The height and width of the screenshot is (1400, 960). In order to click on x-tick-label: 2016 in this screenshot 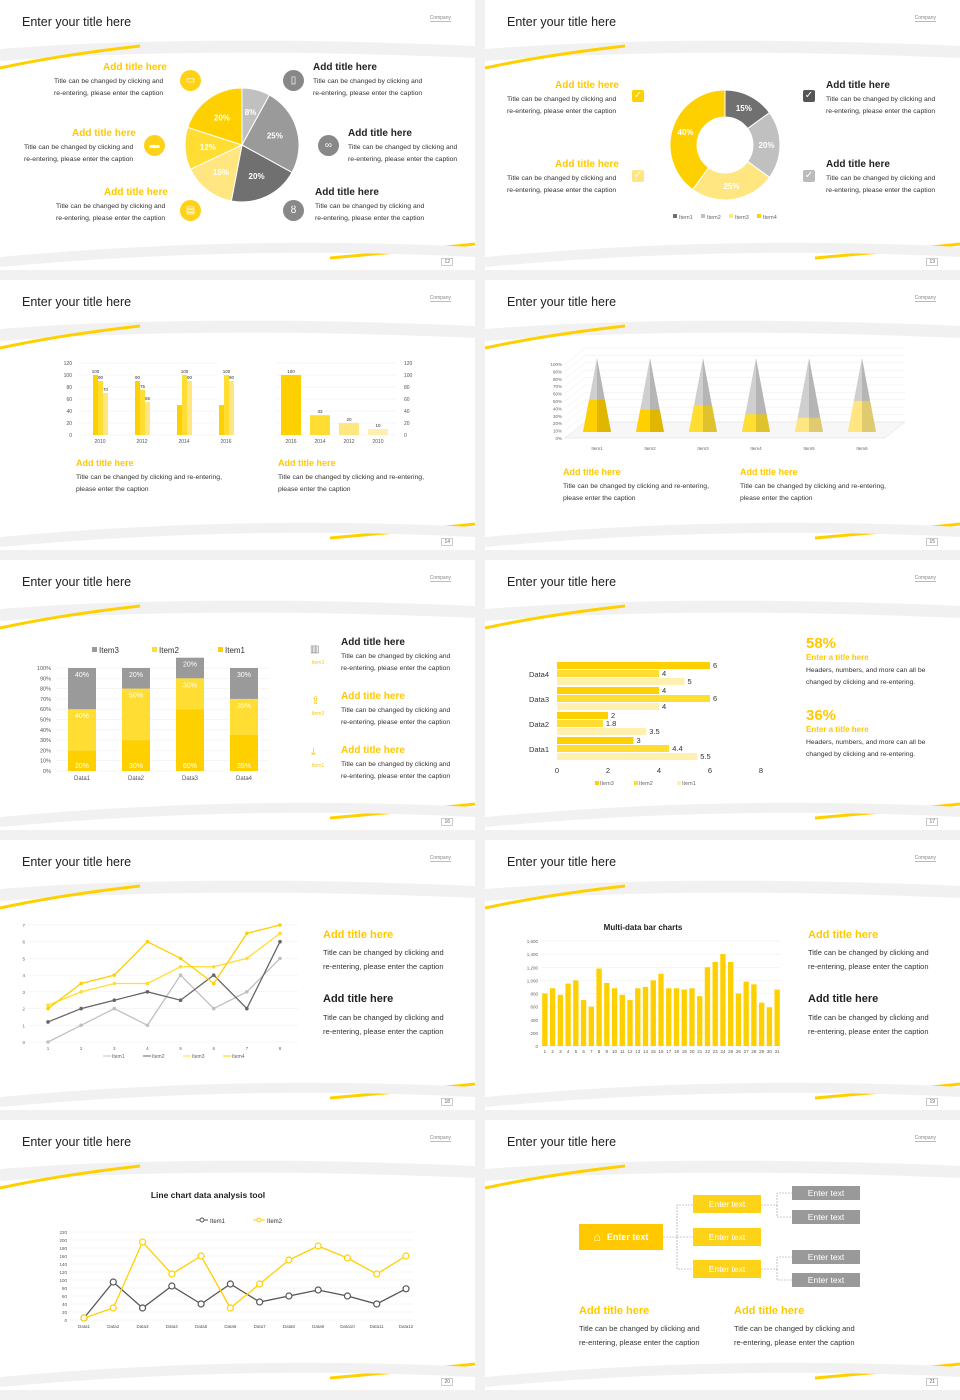, I will do `click(225, 442)`.